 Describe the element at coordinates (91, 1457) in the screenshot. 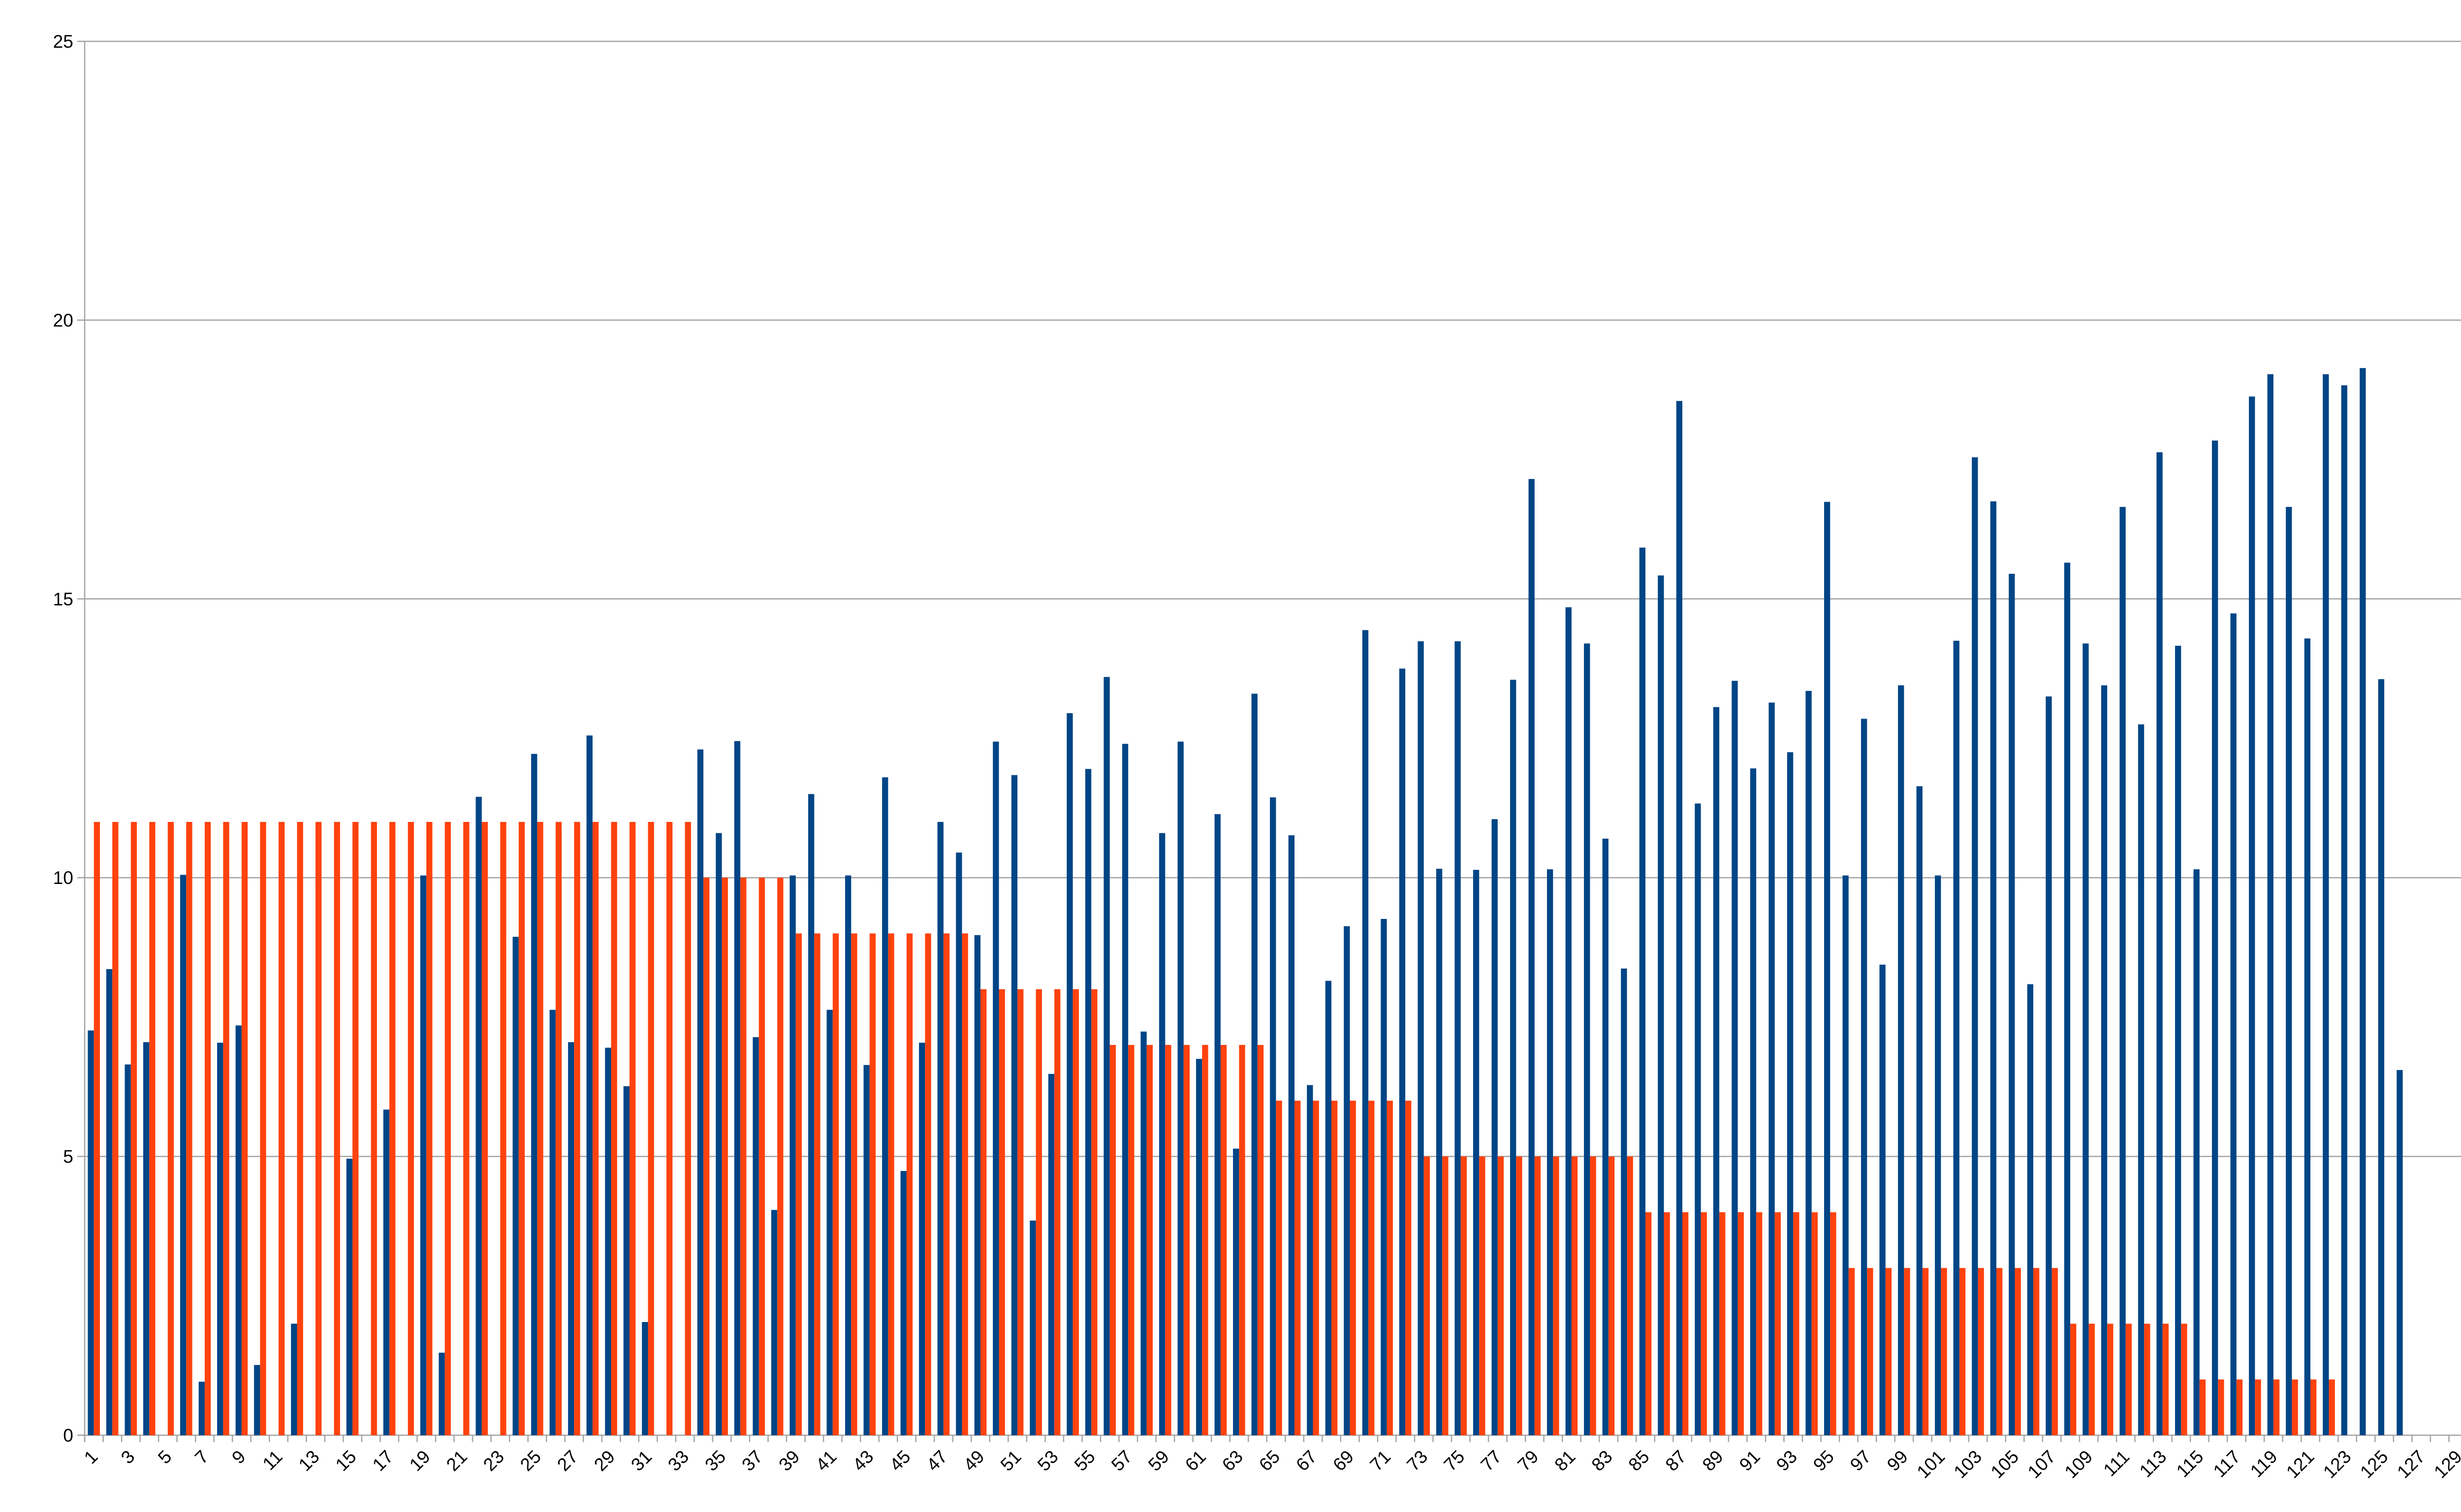

I see `svg-text: 1` at that location.